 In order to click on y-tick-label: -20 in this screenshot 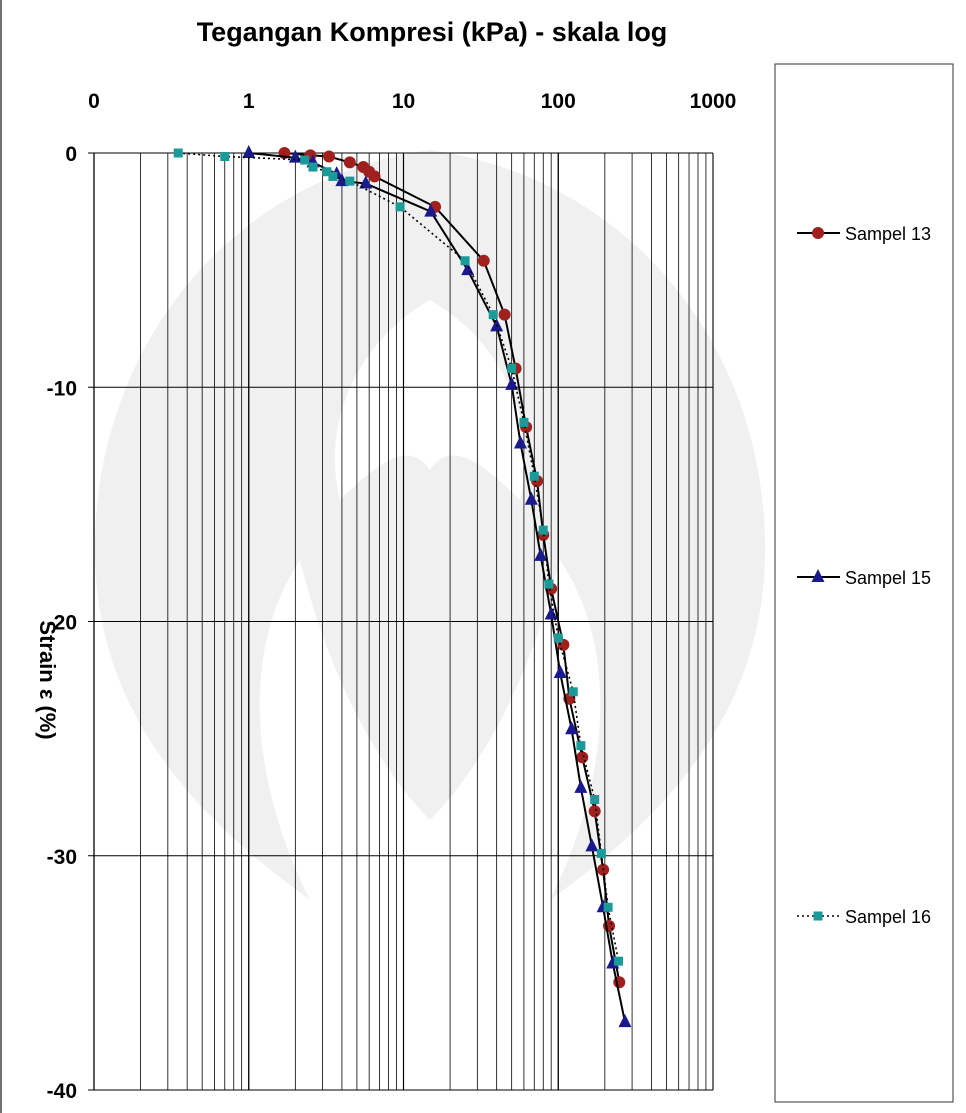, I will do `click(62, 623)`.